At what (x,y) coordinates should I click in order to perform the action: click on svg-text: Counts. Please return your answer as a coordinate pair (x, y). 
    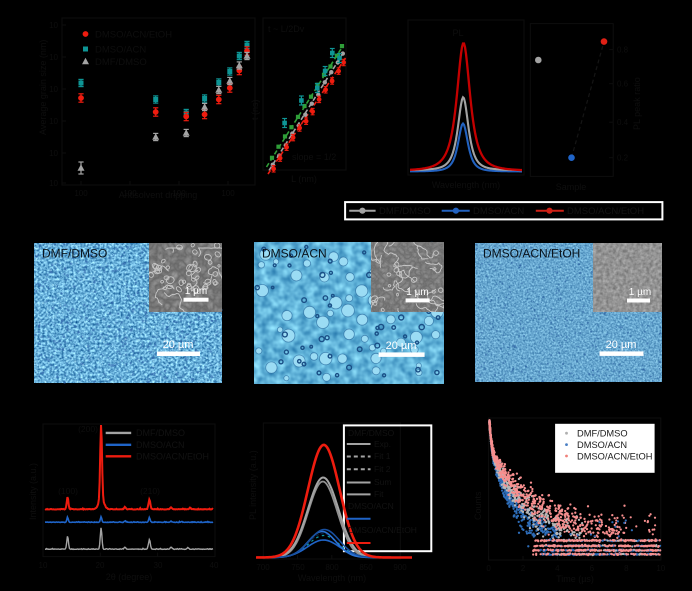
    Looking at the image, I should click on (478, 505).